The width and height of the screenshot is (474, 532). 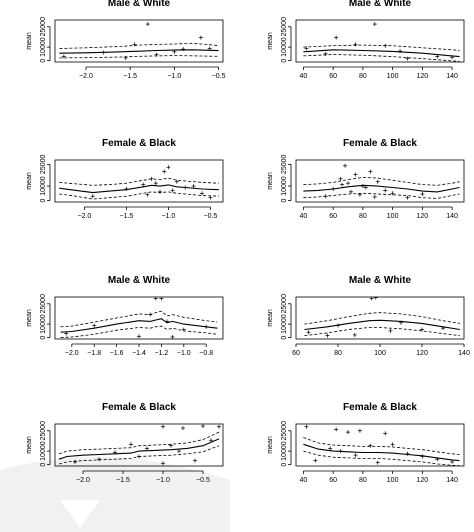 I want to click on confidence-band-upper, so click(x=139, y=319).